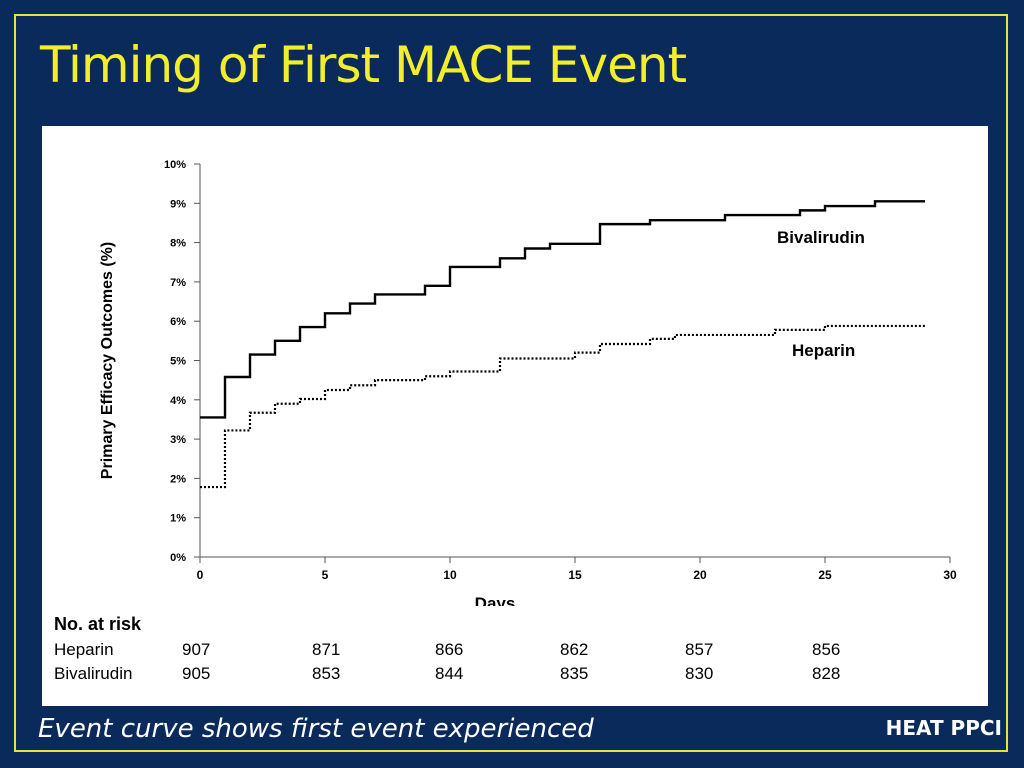 This screenshot has height=768, width=1024. Describe the element at coordinates (514, 651) in the screenshot. I see `risk-row-heparin: Heparin 907 871 866 862 857 856` at that location.